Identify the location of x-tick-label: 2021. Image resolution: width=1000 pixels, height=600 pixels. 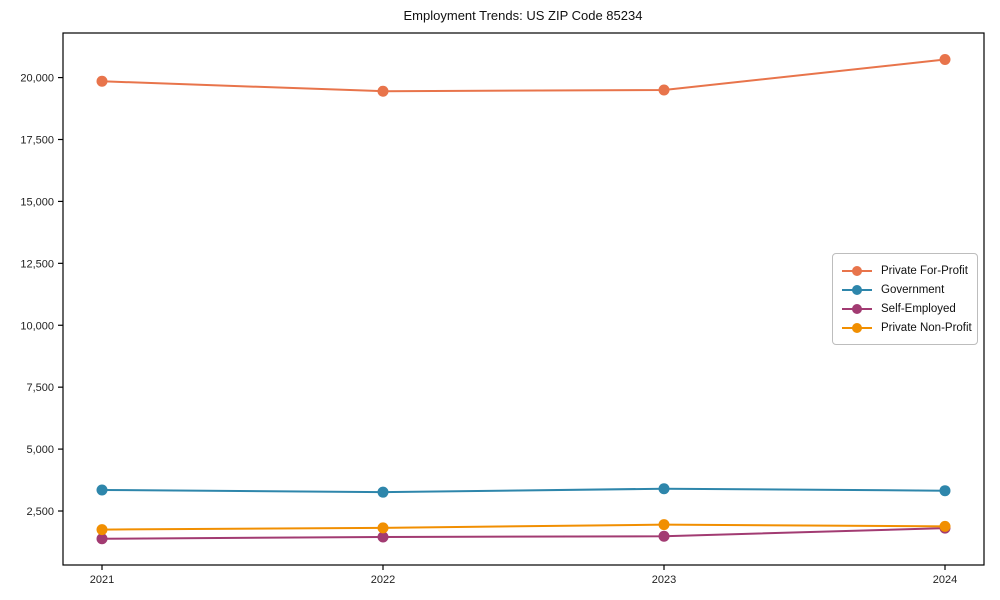
(102, 580).